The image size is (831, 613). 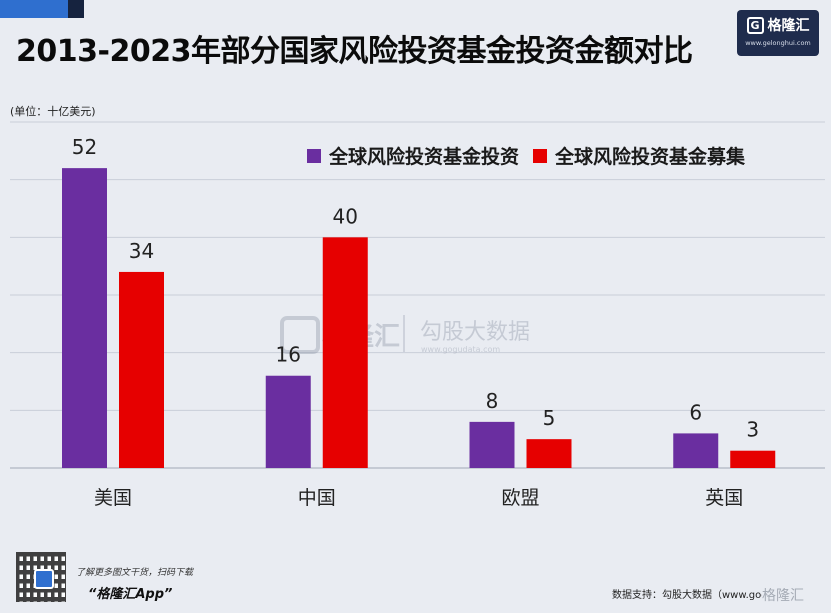 What do you see at coordinates (753, 459) in the screenshot?
I see `bar-s1-c3` at bounding box center [753, 459].